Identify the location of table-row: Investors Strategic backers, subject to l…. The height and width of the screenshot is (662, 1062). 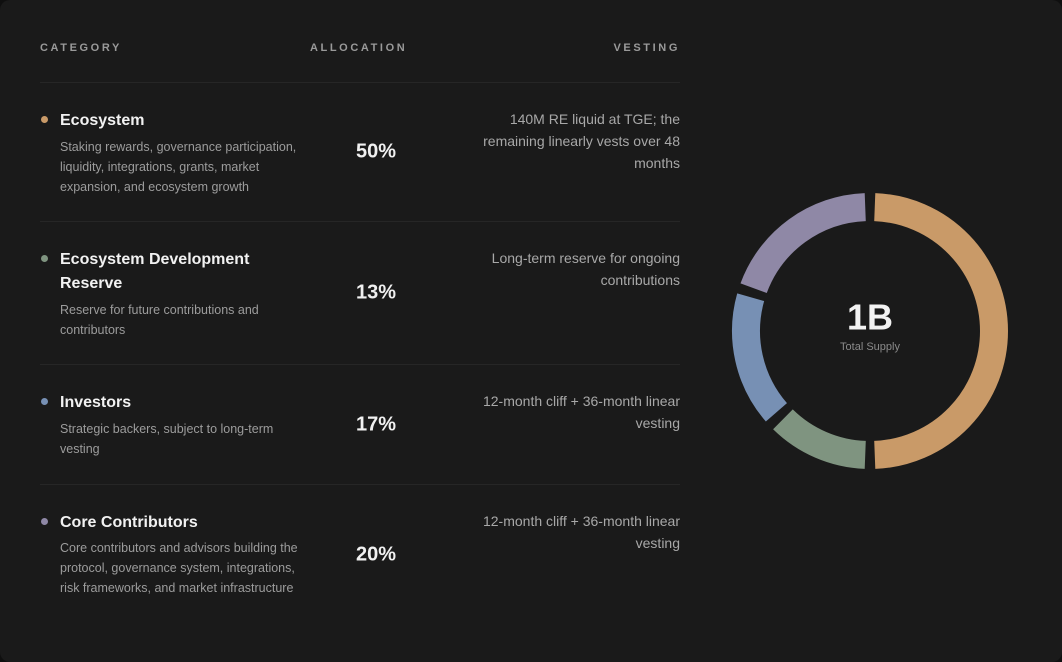
(360, 425).